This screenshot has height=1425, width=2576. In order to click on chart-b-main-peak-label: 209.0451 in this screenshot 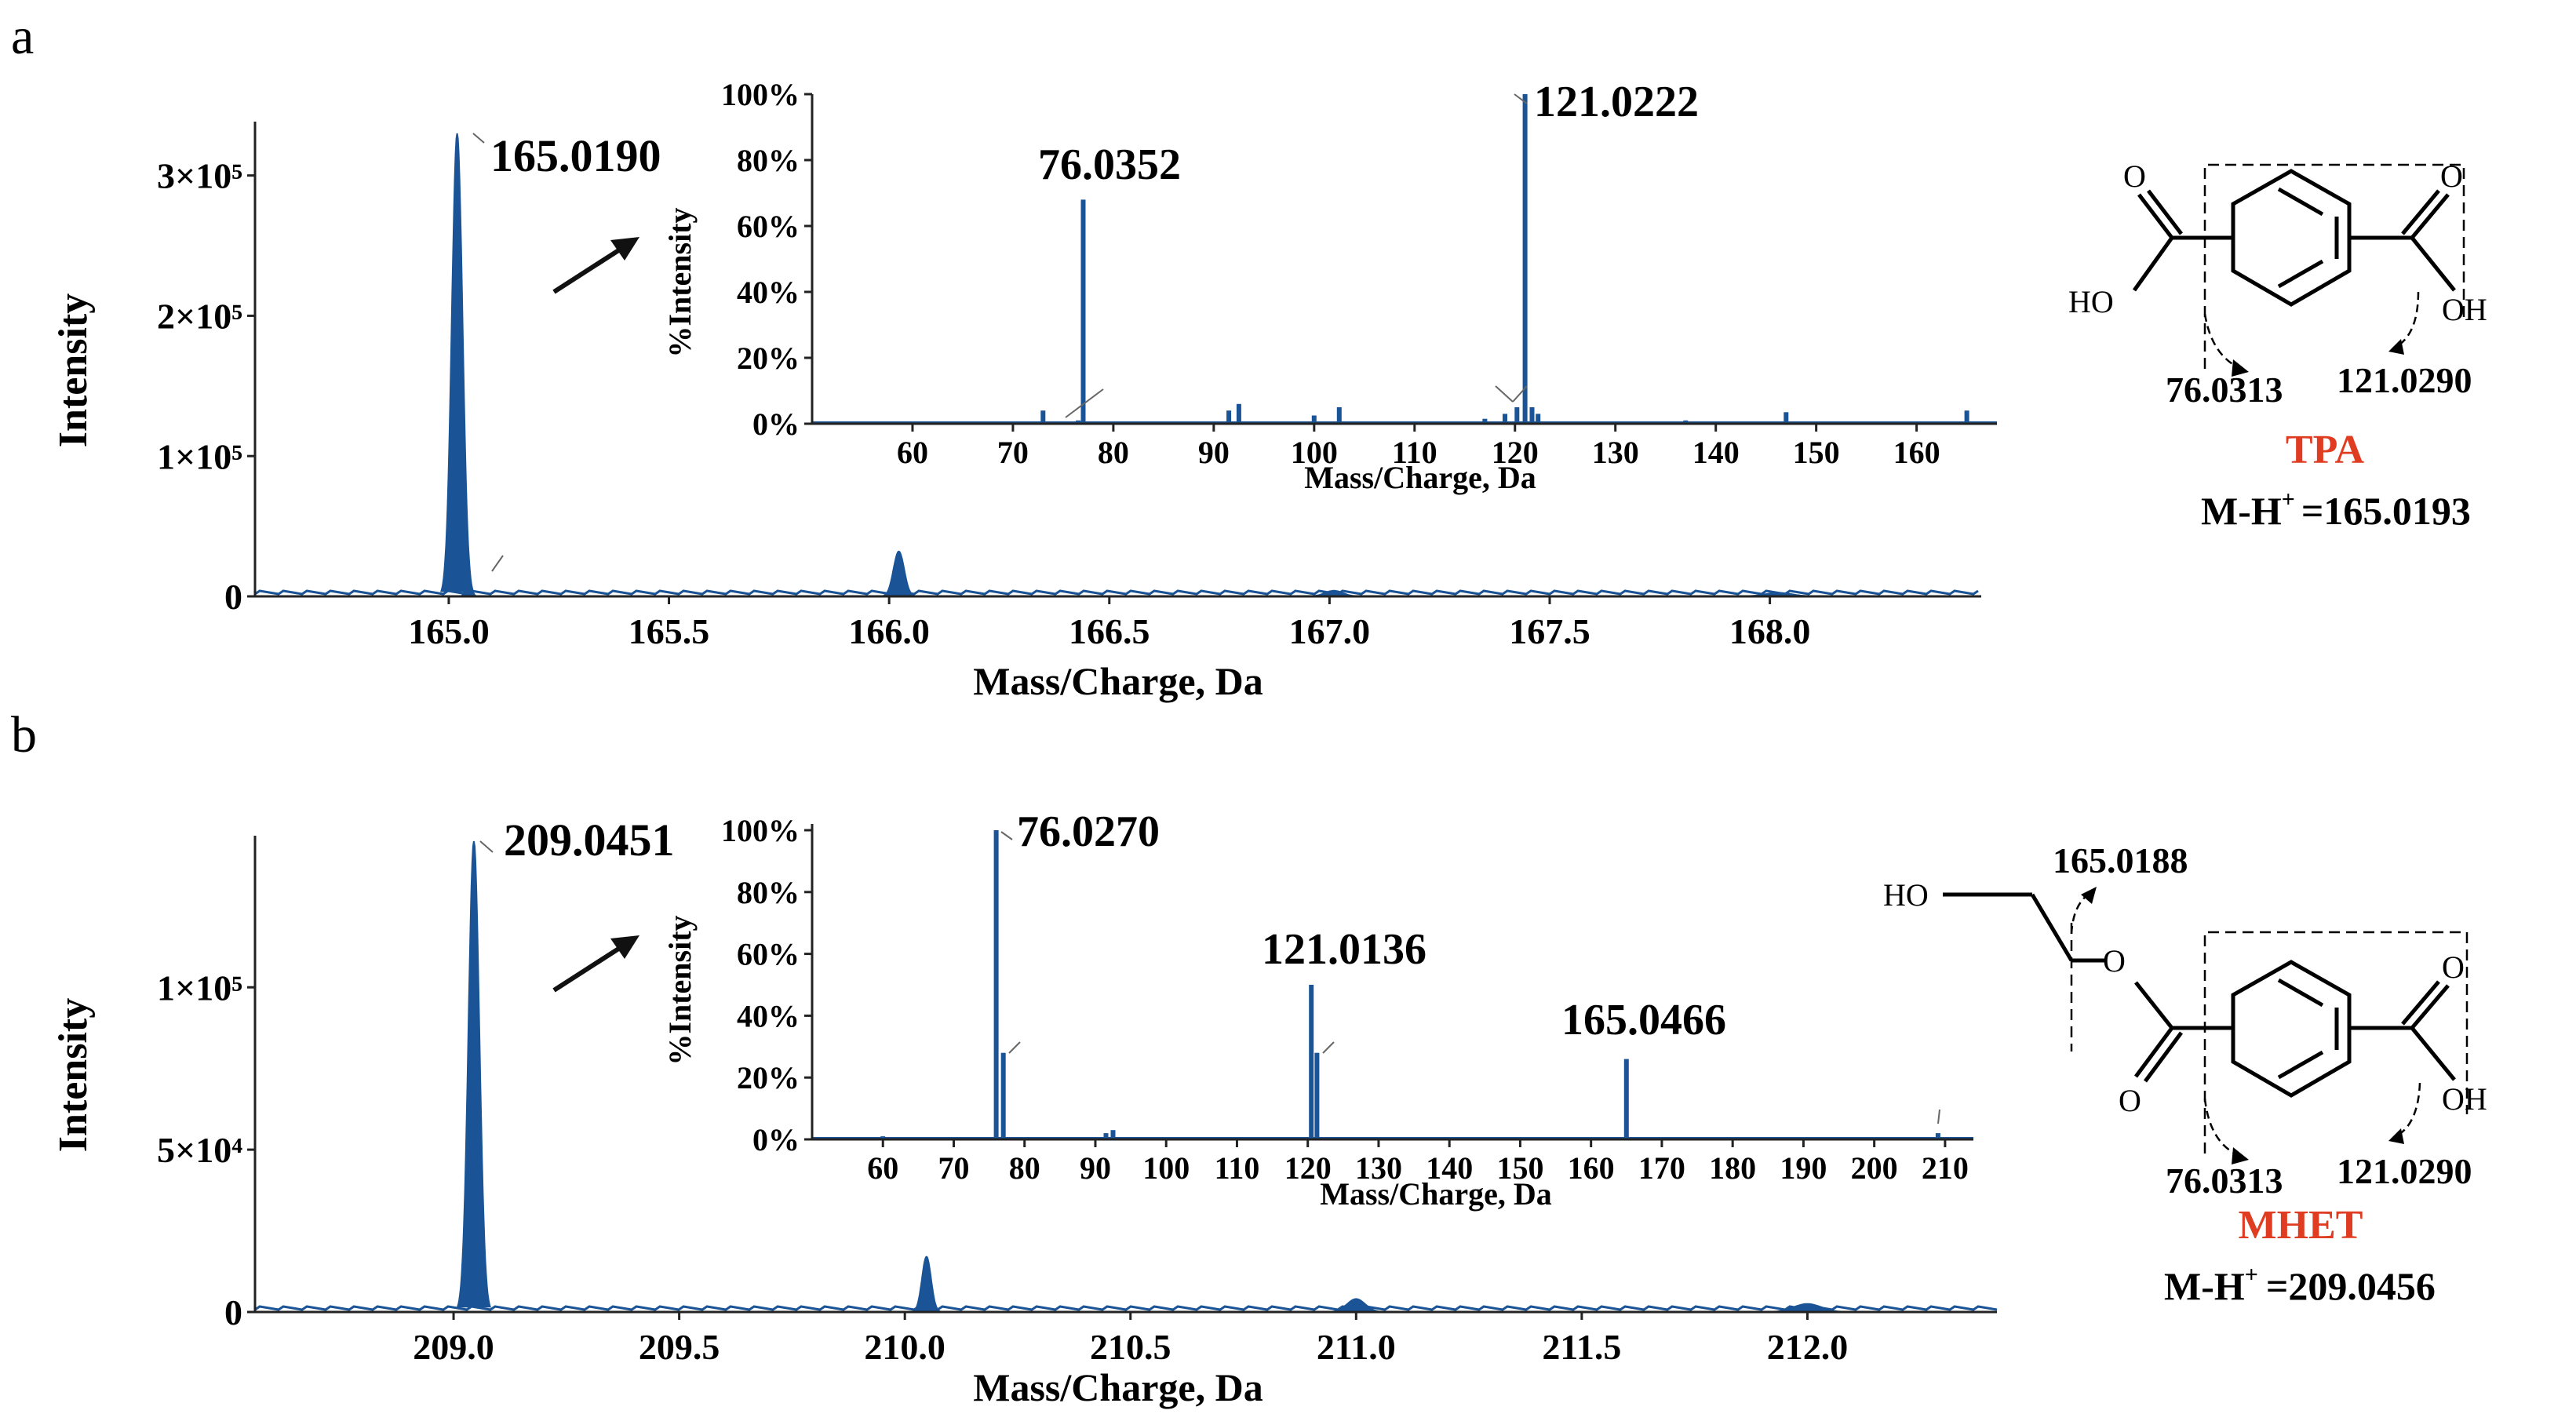, I will do `click(589, 840)`.